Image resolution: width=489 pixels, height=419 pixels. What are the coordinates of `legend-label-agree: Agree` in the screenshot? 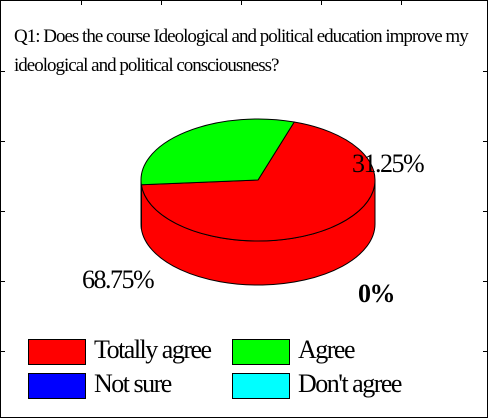 It's located at (327, 349).